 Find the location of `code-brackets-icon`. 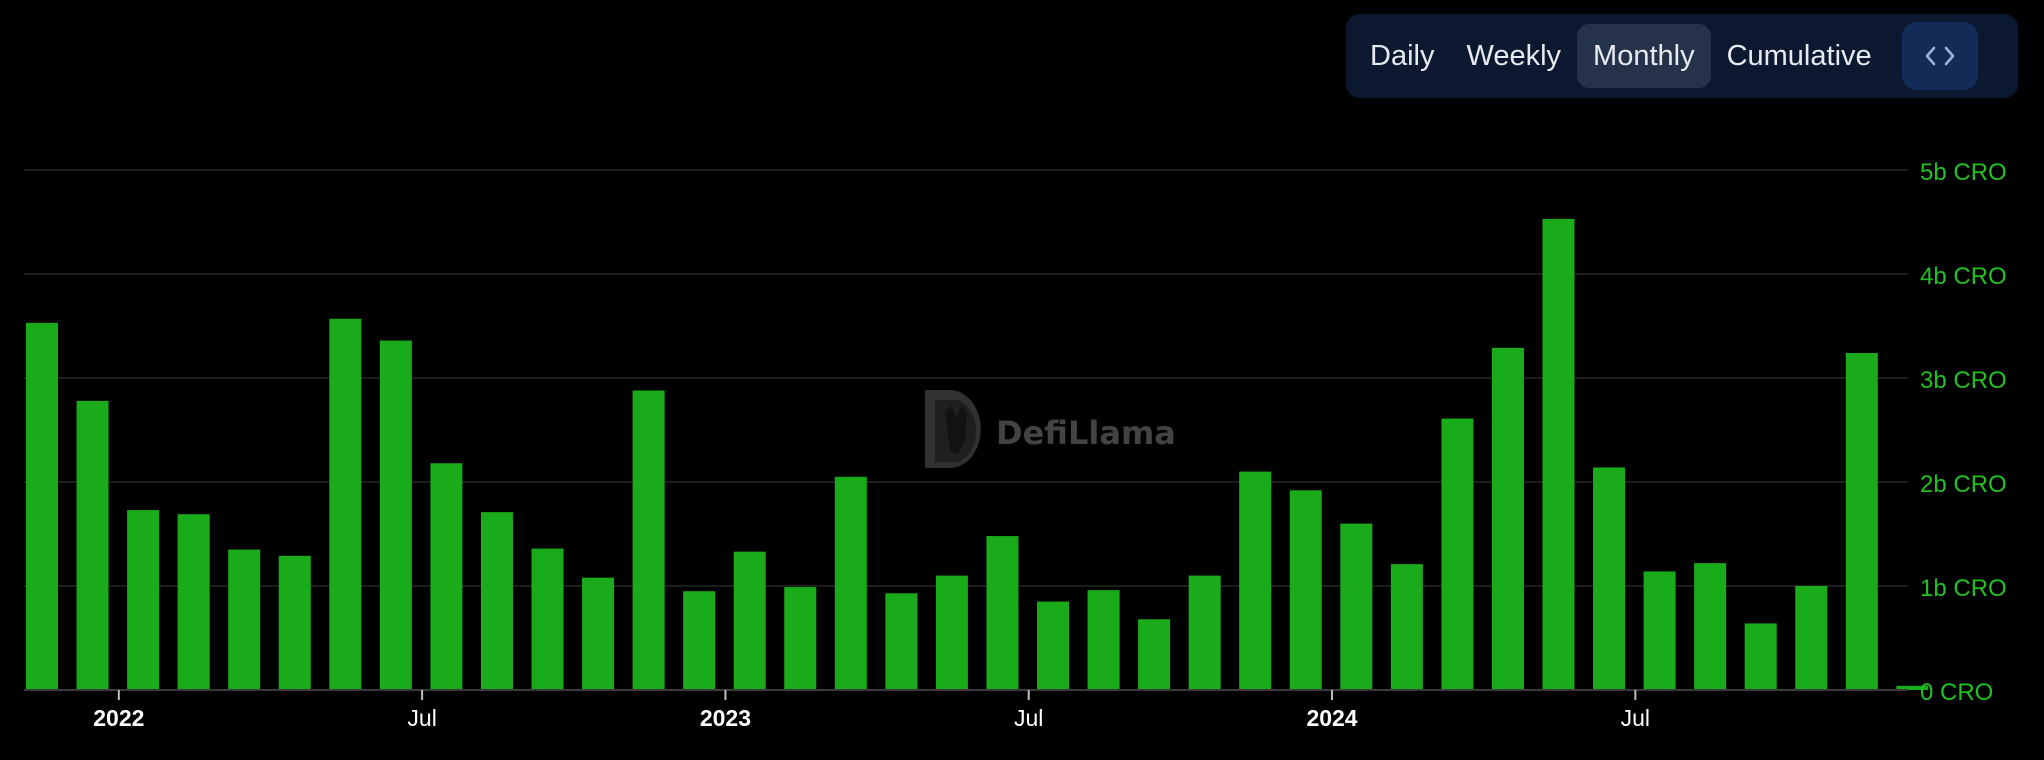

code-brackets-icon is located at coordinates (1939, 56).